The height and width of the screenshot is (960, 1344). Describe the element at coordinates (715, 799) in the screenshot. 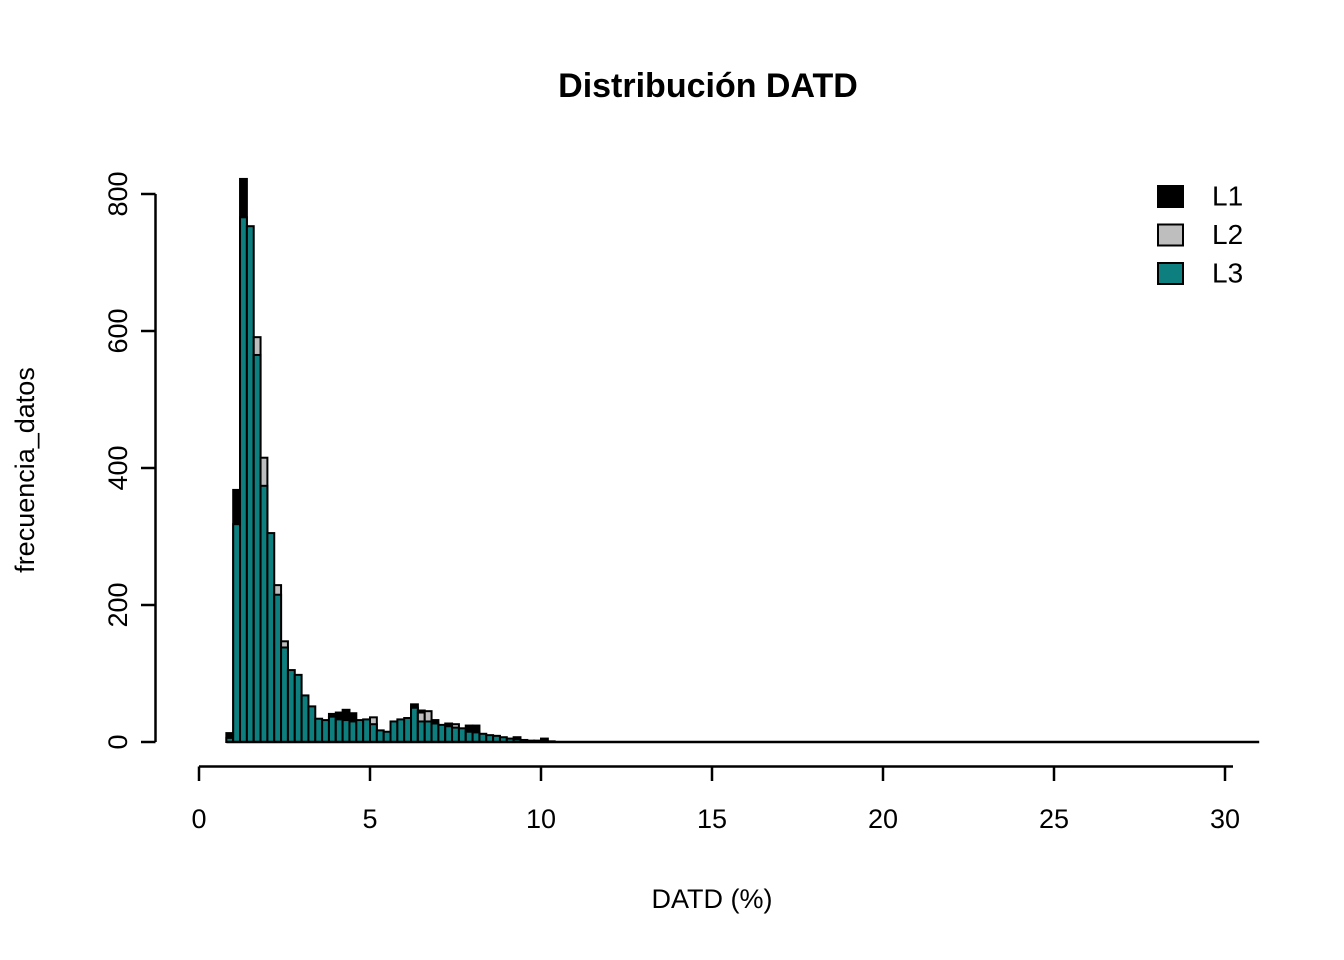

I see `x-axis: 0 5 10 15 20 25 30` at that location.